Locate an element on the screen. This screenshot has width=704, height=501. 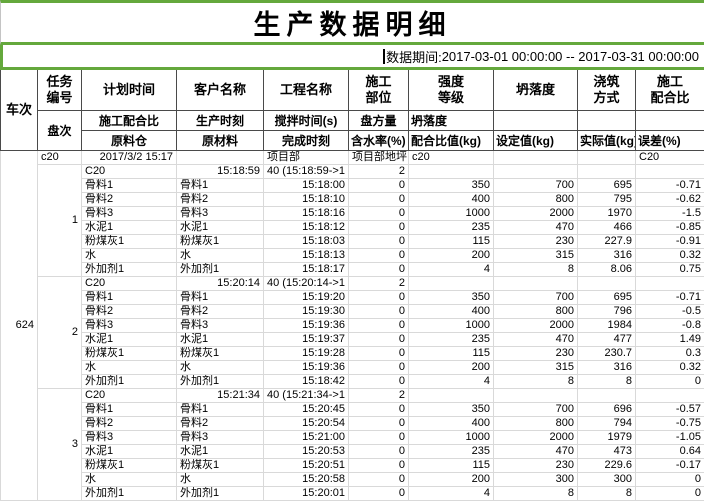
col-header-raw-material: 原材料 is located at coordinates (220, 140).